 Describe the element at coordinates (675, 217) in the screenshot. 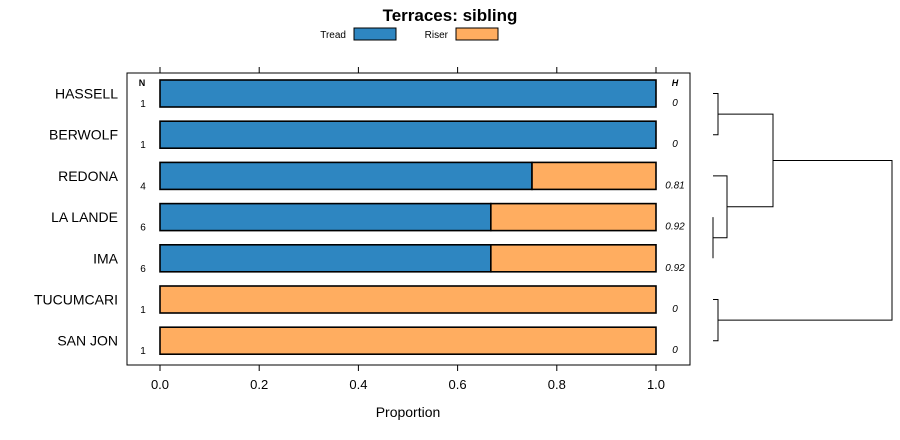

I see `h-column: H 0 0 0.81 0.92 0.92 0 0` at that location.